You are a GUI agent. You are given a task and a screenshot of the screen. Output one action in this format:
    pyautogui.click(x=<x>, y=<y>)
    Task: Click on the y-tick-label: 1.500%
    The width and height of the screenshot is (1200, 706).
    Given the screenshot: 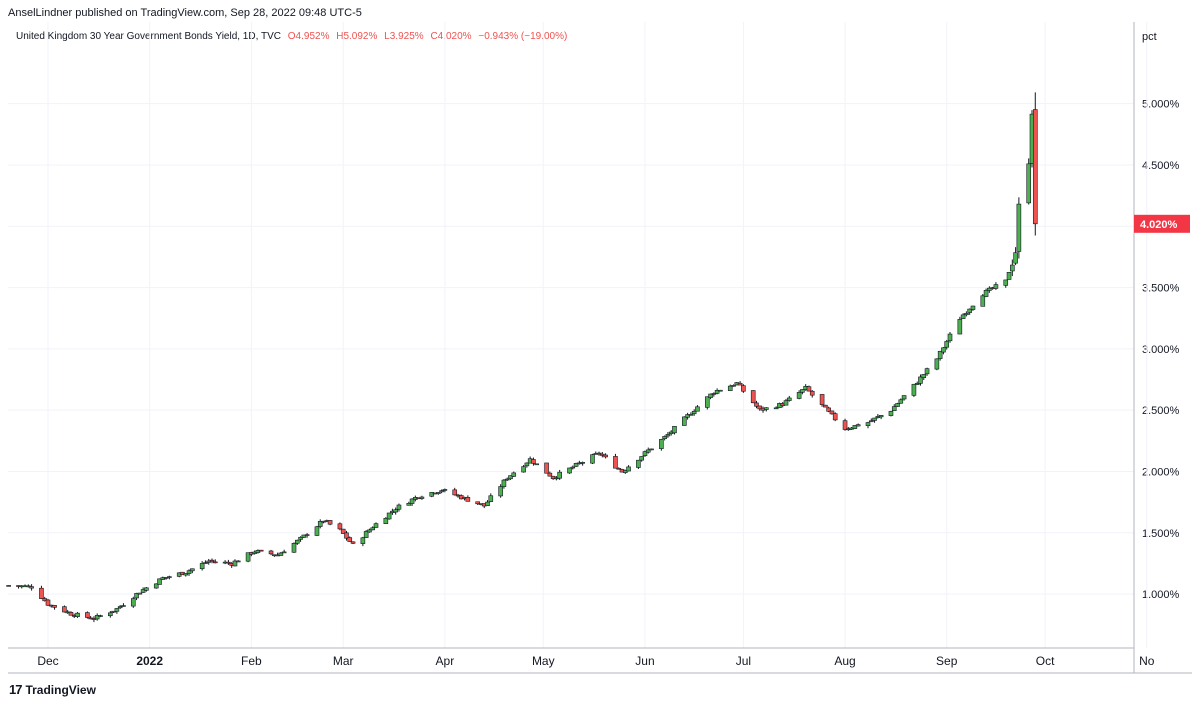 What is the action you would take?
    pyautogui.click(x=1161, y=534)
    